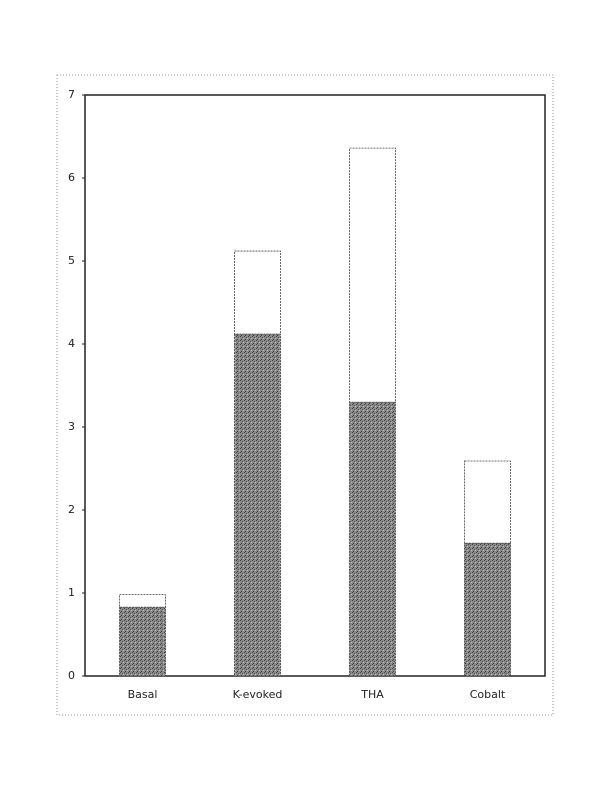  What do you see at coordinates (258, 694) in the screenshot?
I see `x-tick-label: K-evoked` at bounding box center [258, 694].